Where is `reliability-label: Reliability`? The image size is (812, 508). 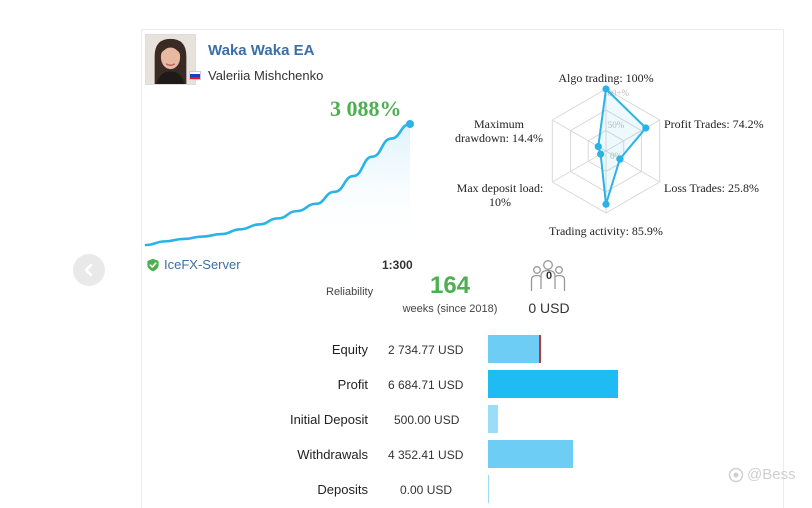
reliability-label: Reliability is located at coordinates (350, 292).